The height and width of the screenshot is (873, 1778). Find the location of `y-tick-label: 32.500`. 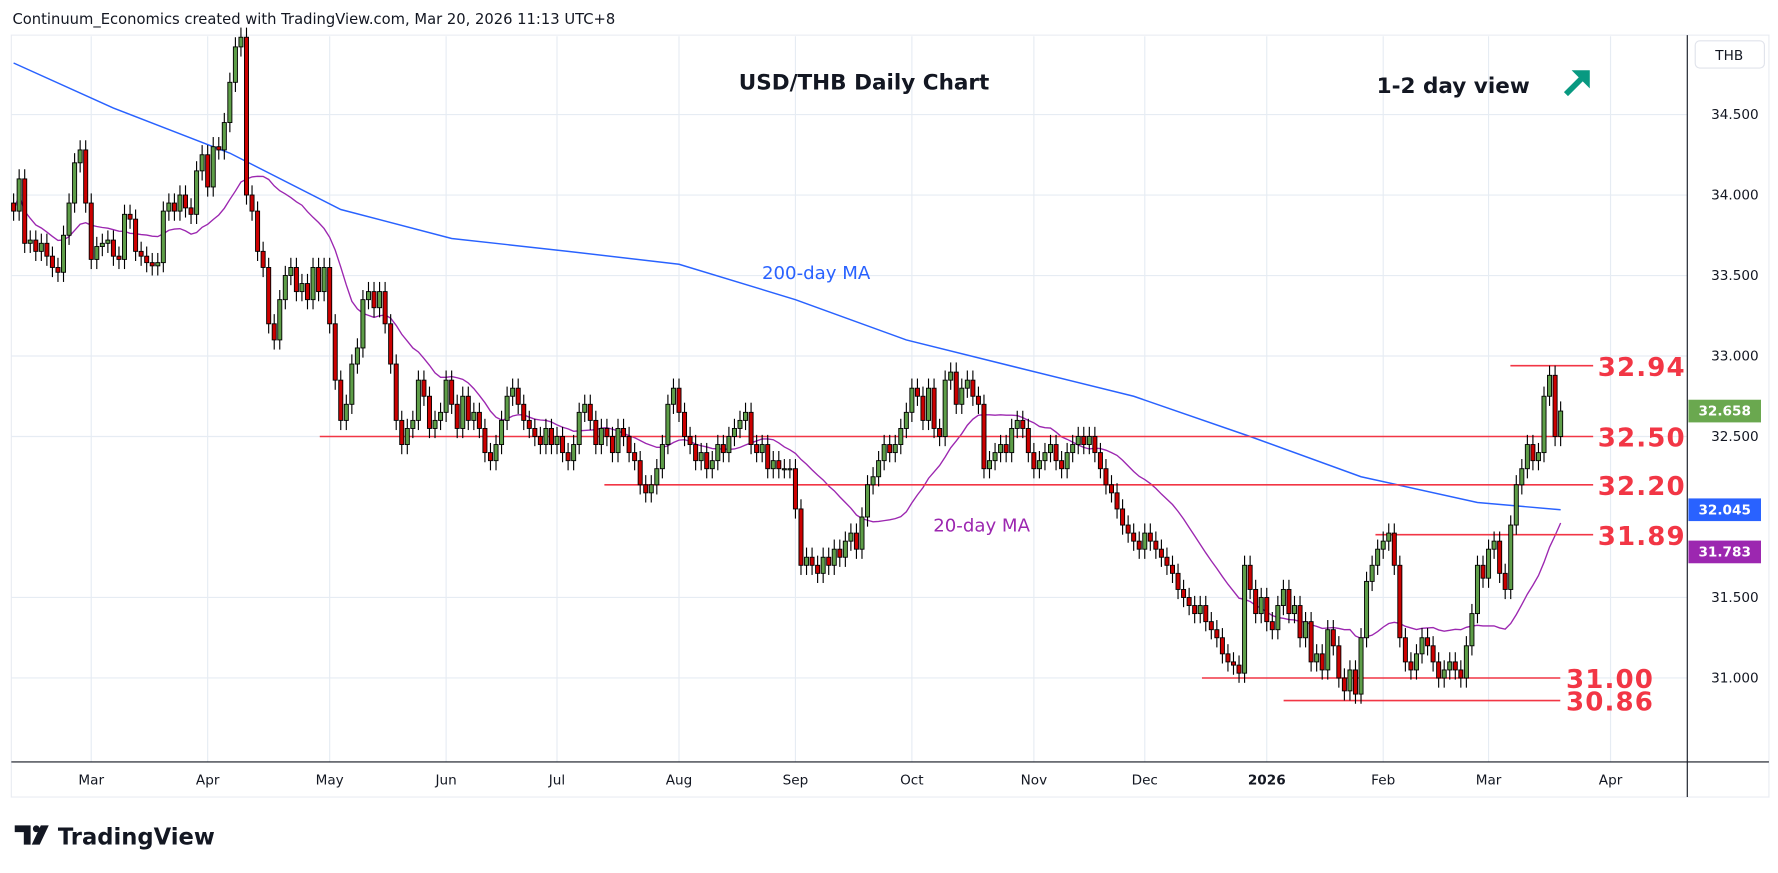

y-tick-label: 32.500 is located at coordinates (1735, 437).